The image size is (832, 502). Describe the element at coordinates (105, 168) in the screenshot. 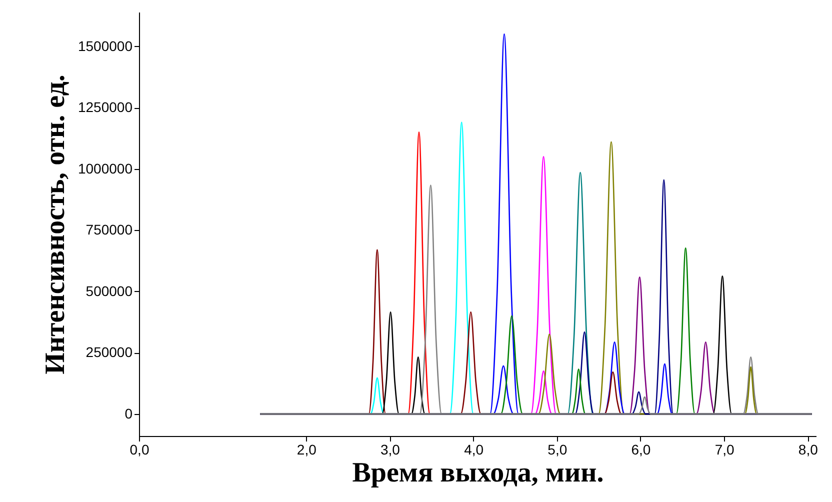

I see `y-tick-label: 1000000` at that location.